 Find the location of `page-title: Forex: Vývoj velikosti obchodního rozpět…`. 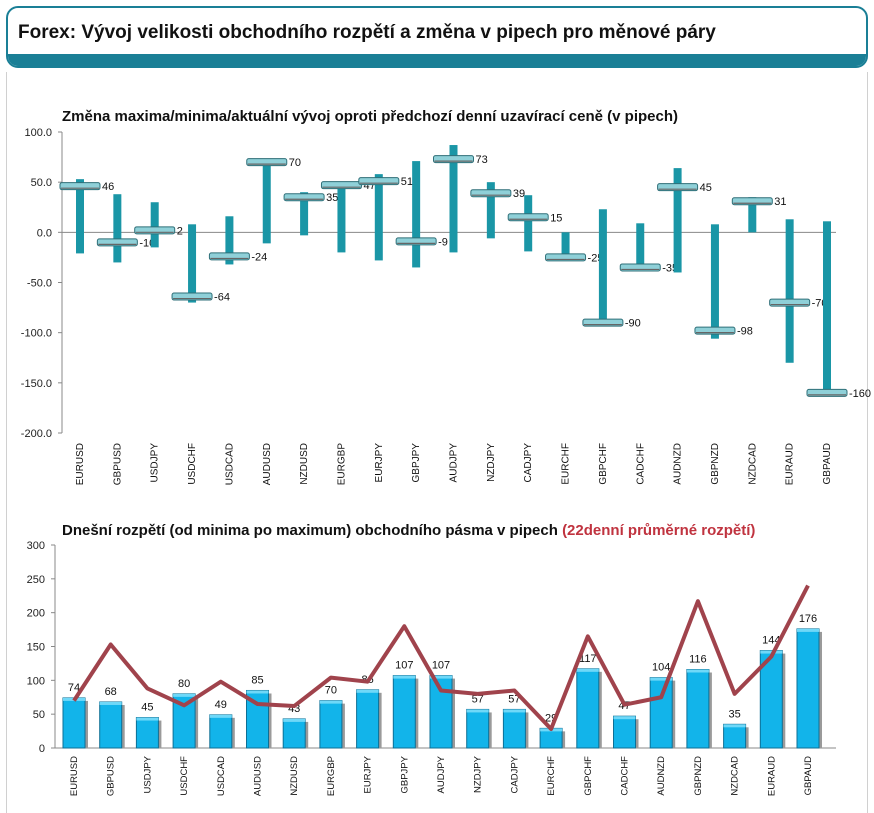

page-title: Forex: Vývoj velikosti obchodního rozpět… is located at coordinates (367, 32).